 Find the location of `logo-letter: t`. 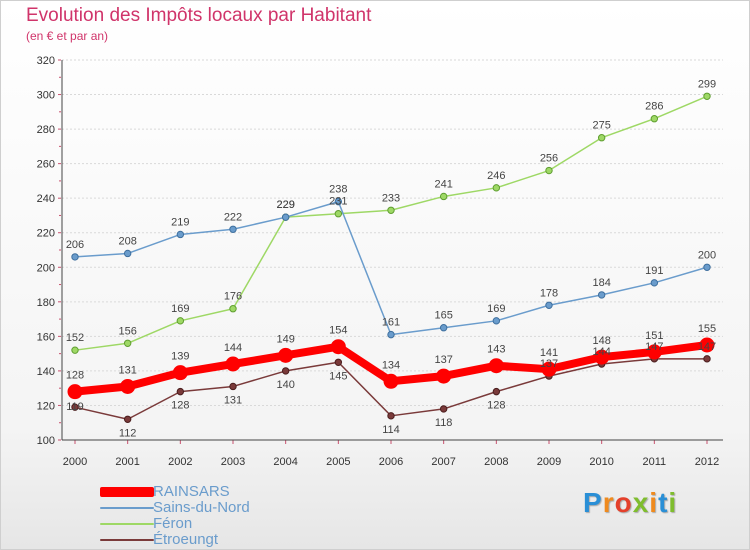

logo-letter: t is located at coordinates (663, 502).